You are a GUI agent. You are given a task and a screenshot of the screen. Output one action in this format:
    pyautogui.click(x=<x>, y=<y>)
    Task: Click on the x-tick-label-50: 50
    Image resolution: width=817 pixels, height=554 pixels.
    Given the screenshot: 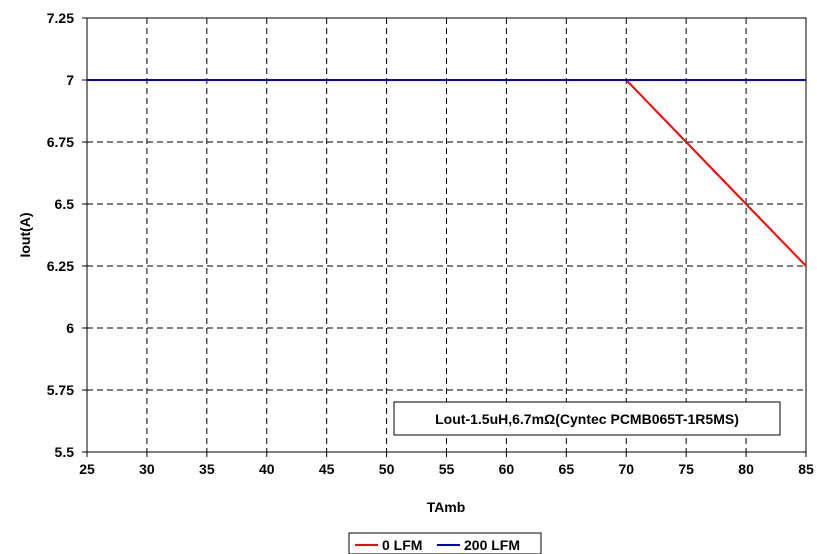 What is the action you would take?
    pyautogui.click(x=387, y=469)
    